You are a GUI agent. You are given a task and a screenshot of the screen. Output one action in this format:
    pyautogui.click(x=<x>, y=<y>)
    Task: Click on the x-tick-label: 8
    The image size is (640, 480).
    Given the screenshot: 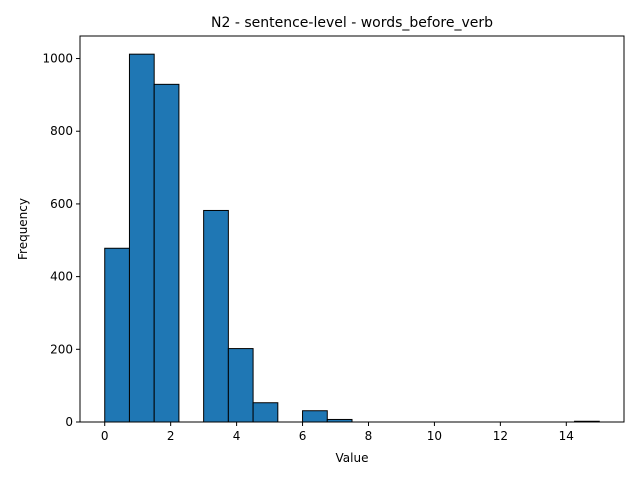 What is the action you would take?
    pyautogui.click(x=369, y=436)
    